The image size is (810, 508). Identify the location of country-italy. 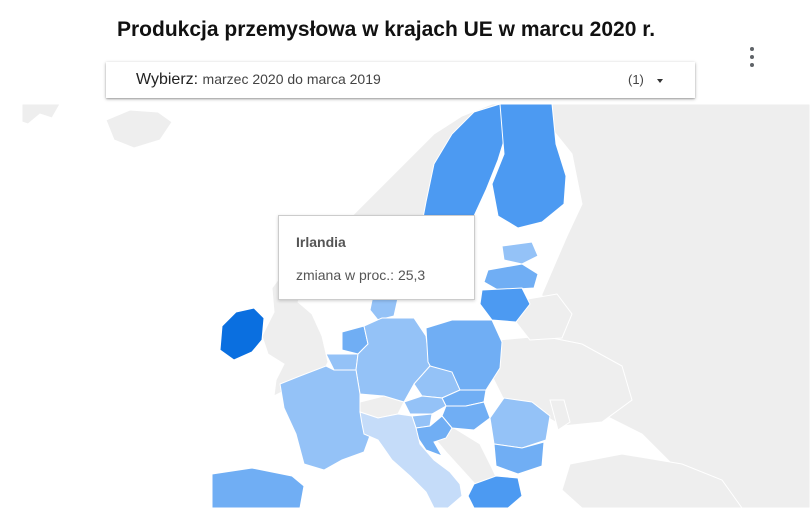
(411, 459).